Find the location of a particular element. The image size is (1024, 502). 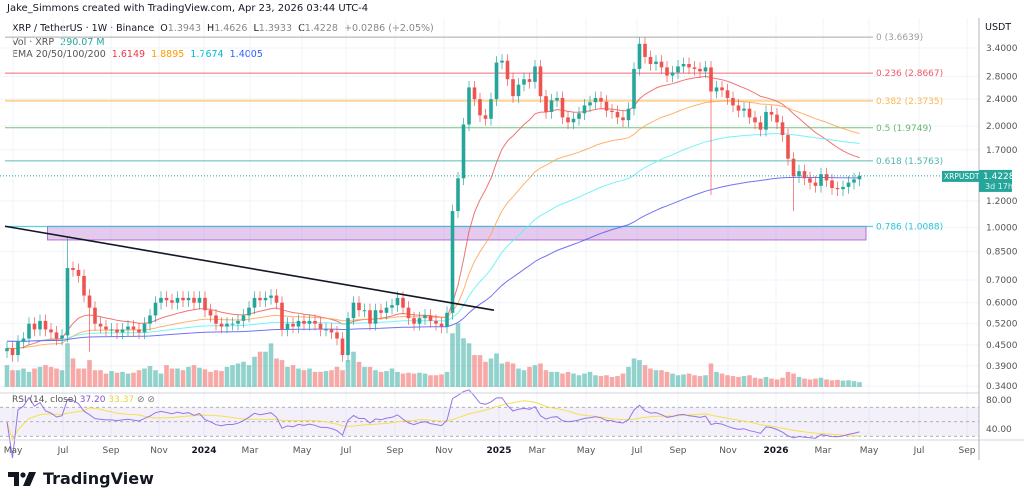

rsi-pane: 80.00 40.00 is located at coordinates (506, 424).